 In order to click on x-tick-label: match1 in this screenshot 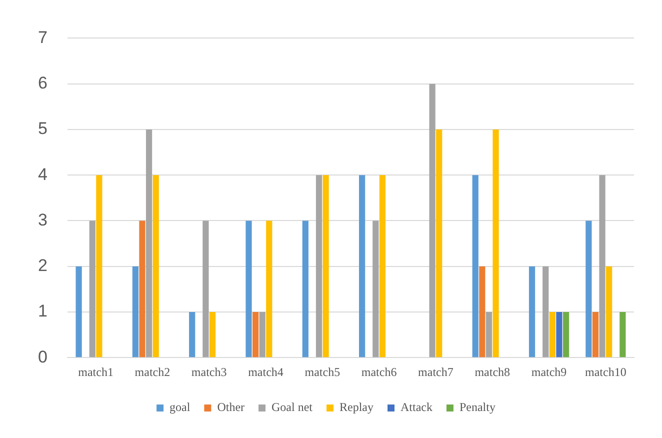, I will do `click(96, 371)`.